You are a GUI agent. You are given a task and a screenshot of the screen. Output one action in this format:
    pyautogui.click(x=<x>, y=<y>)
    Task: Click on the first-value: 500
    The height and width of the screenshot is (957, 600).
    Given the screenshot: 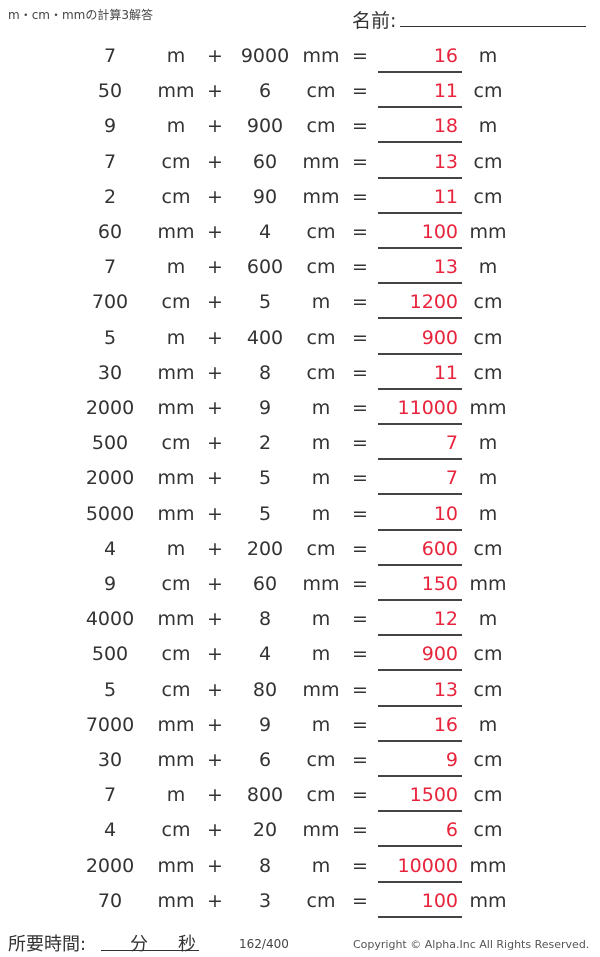 What is the action you would take?
    pyautogui.click(x=110, y=443)
    